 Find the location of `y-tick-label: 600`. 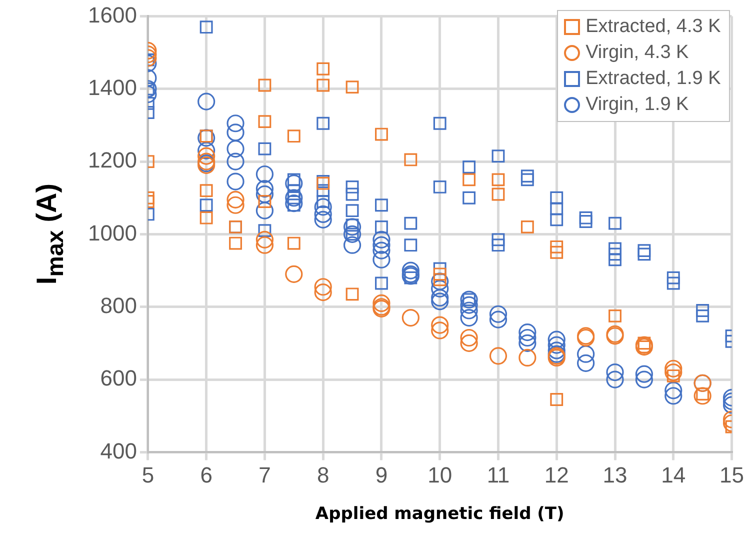

y-tick-label: 600 is located at coordinates (118, 378).